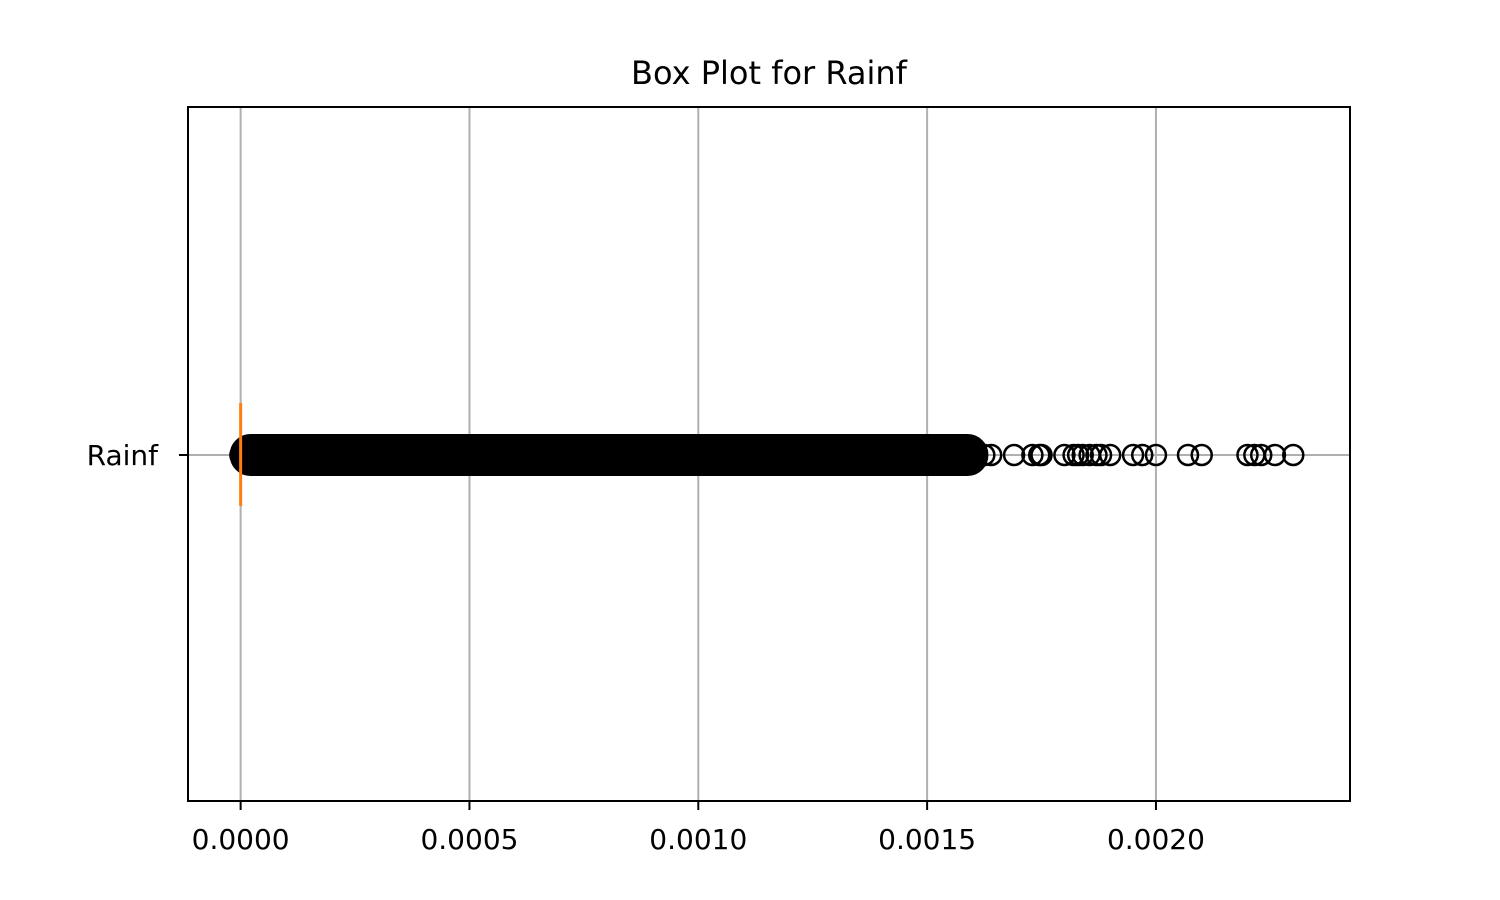 This screenshot has width=1500, height=900. I want to click on y-tick-label: Rainf, so click(123, 455).